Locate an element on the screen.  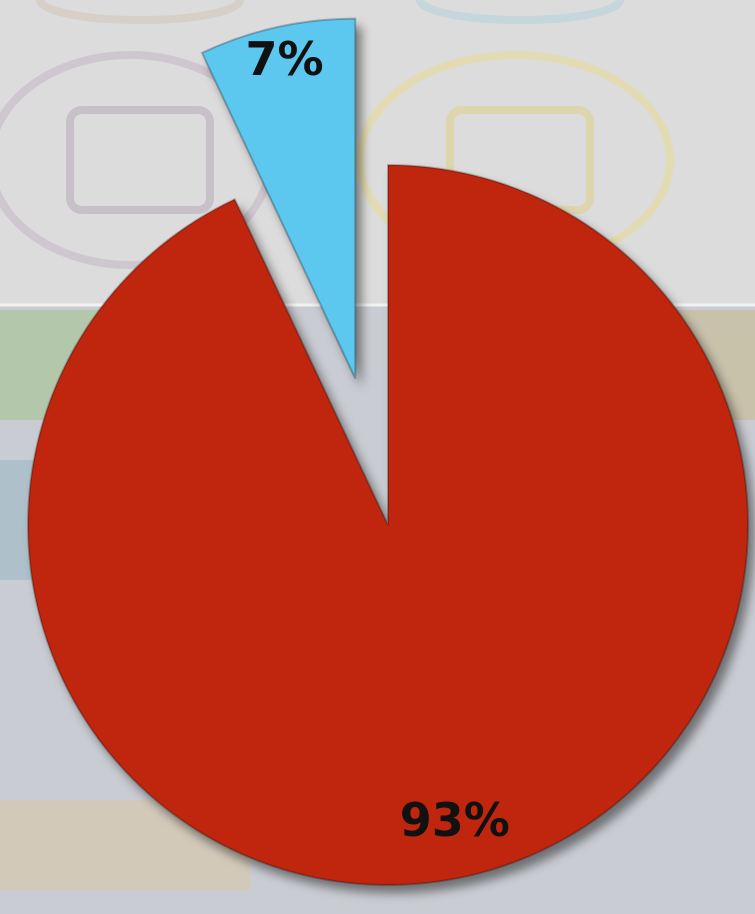
slice-label: 93% is located at coordinates (455, 820).